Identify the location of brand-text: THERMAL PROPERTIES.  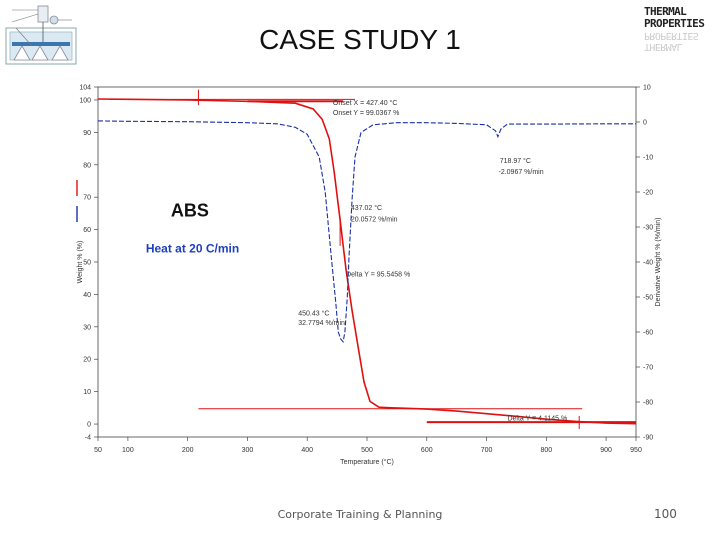
(674, 17).